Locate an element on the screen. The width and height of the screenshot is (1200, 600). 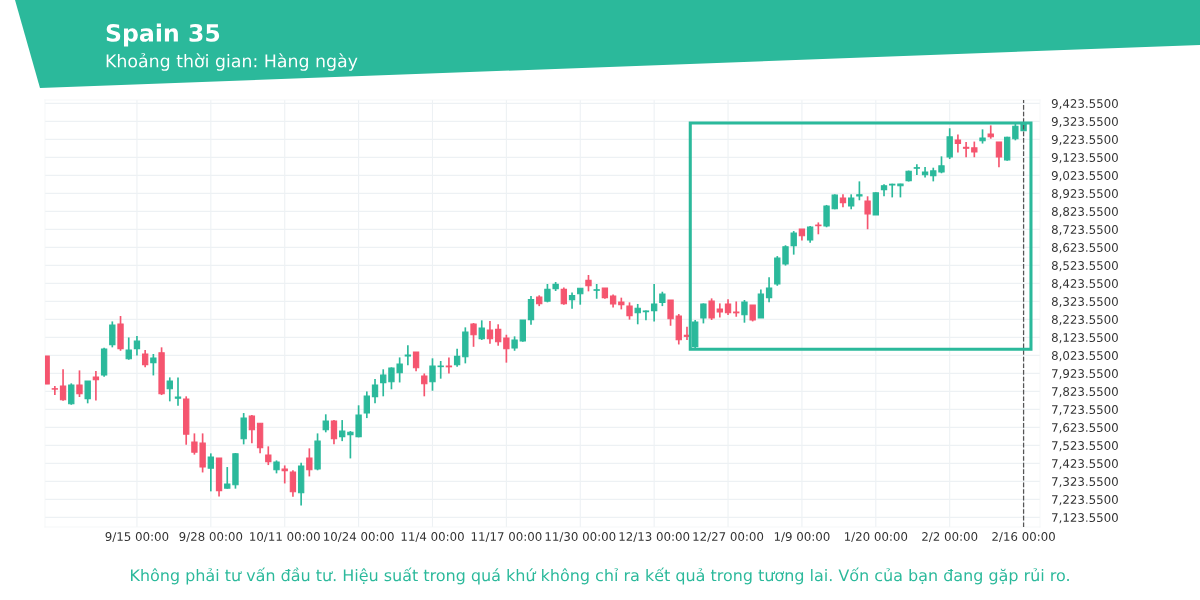
x-tick-label: 10/11 00:00 is located at coordinates (285, 537).